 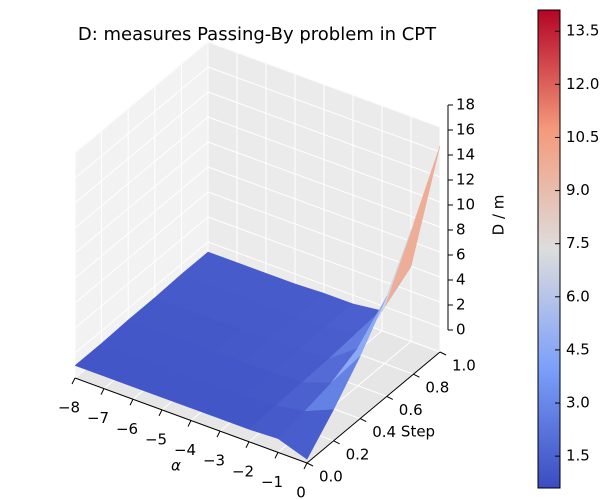 What do you see at coordinates (549, 249) in the screenshot?
I see `colorbar` at bounding box center [549, 249].